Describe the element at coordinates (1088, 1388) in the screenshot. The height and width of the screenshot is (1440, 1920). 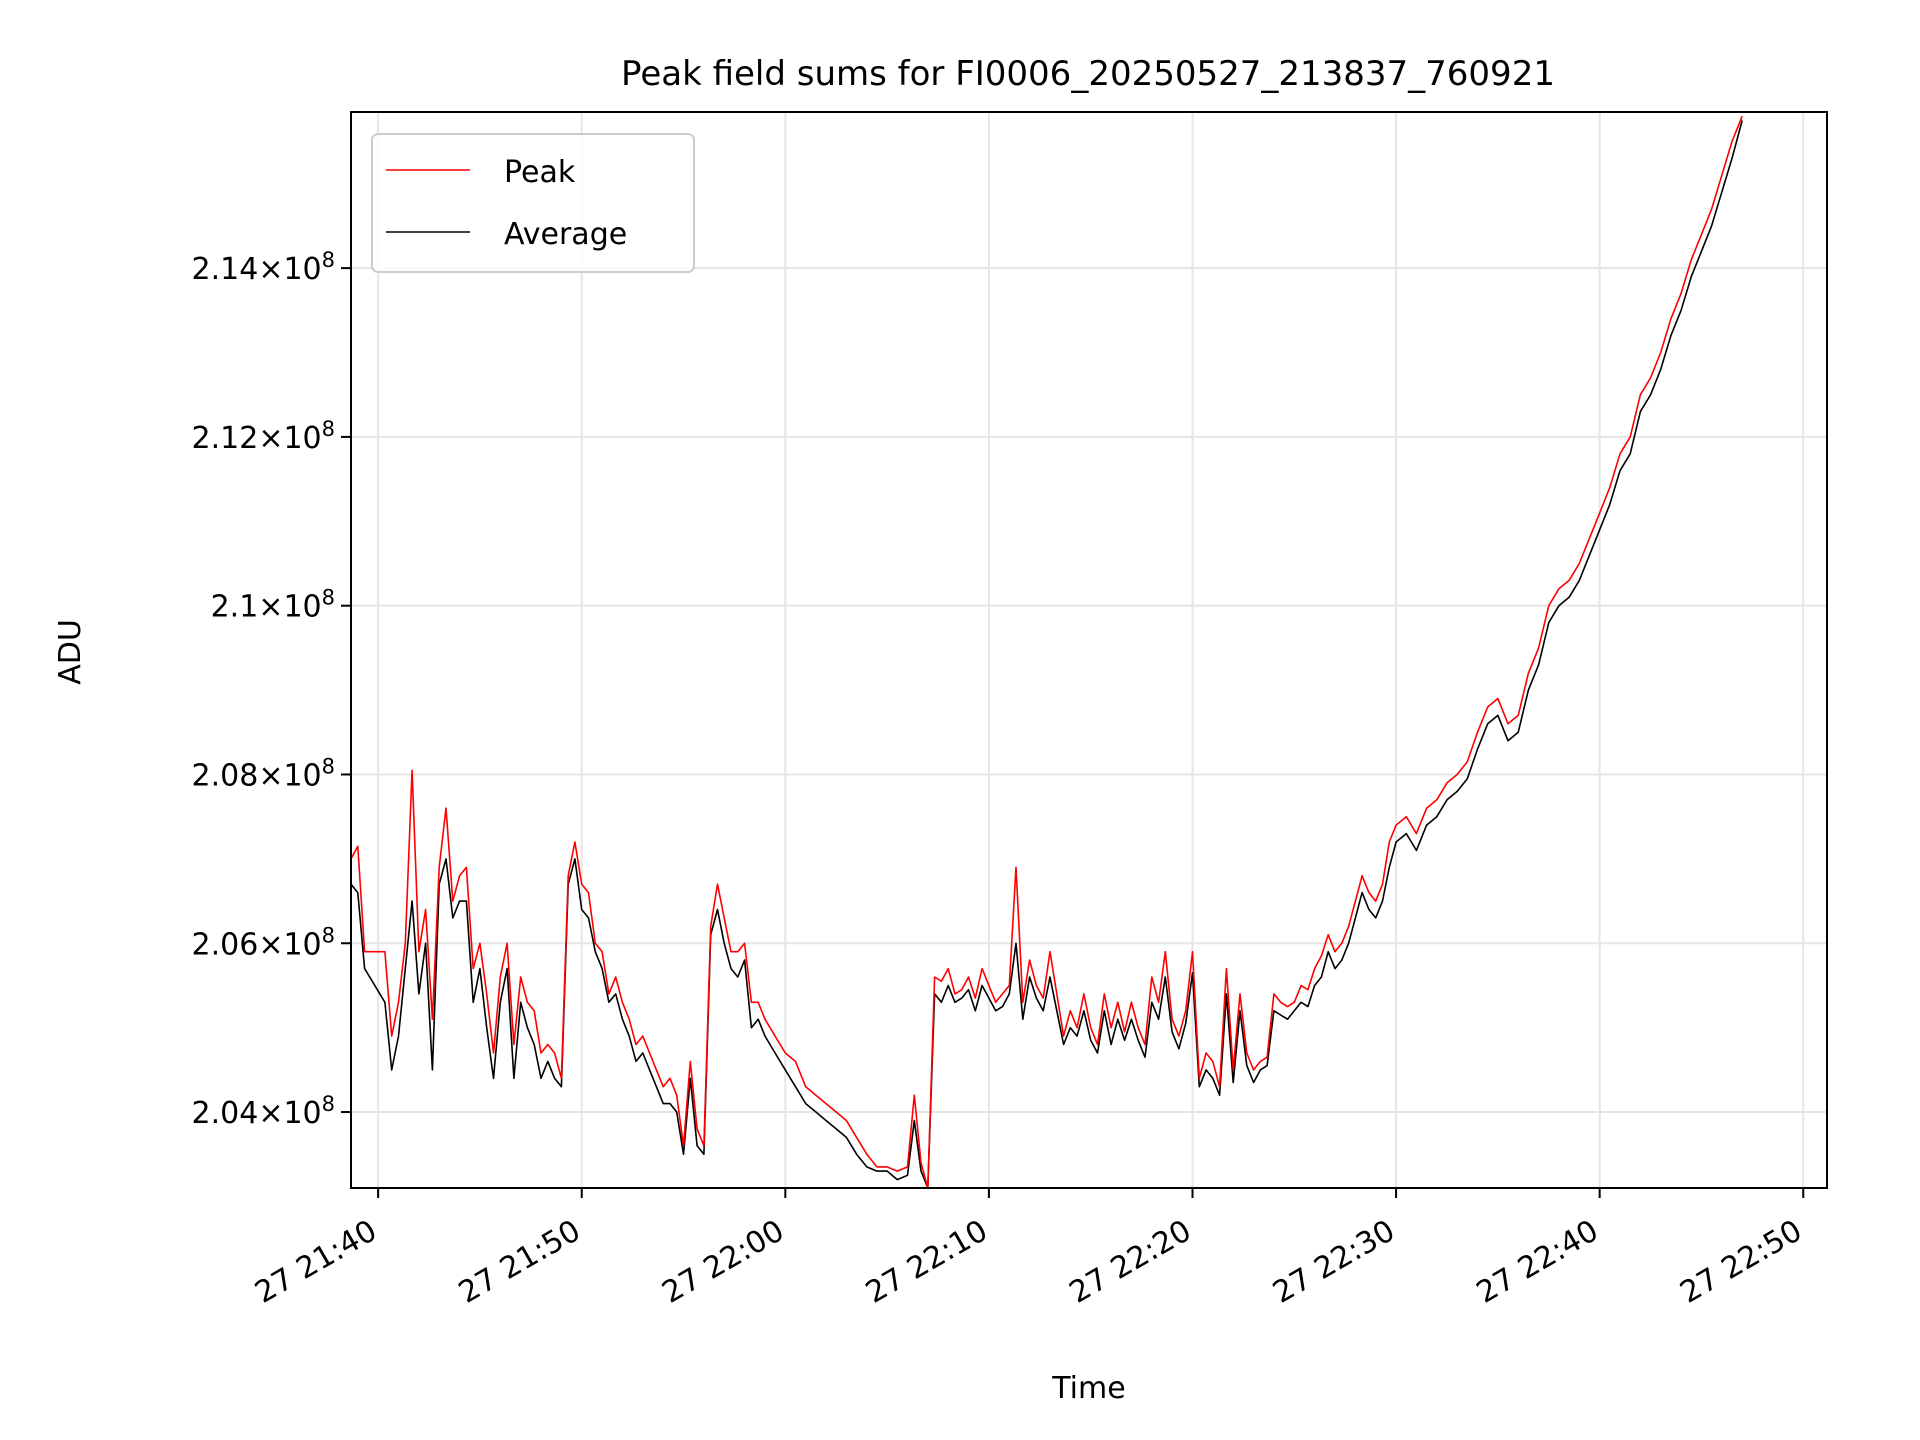
I see `x-axis-label: Time` at that location.